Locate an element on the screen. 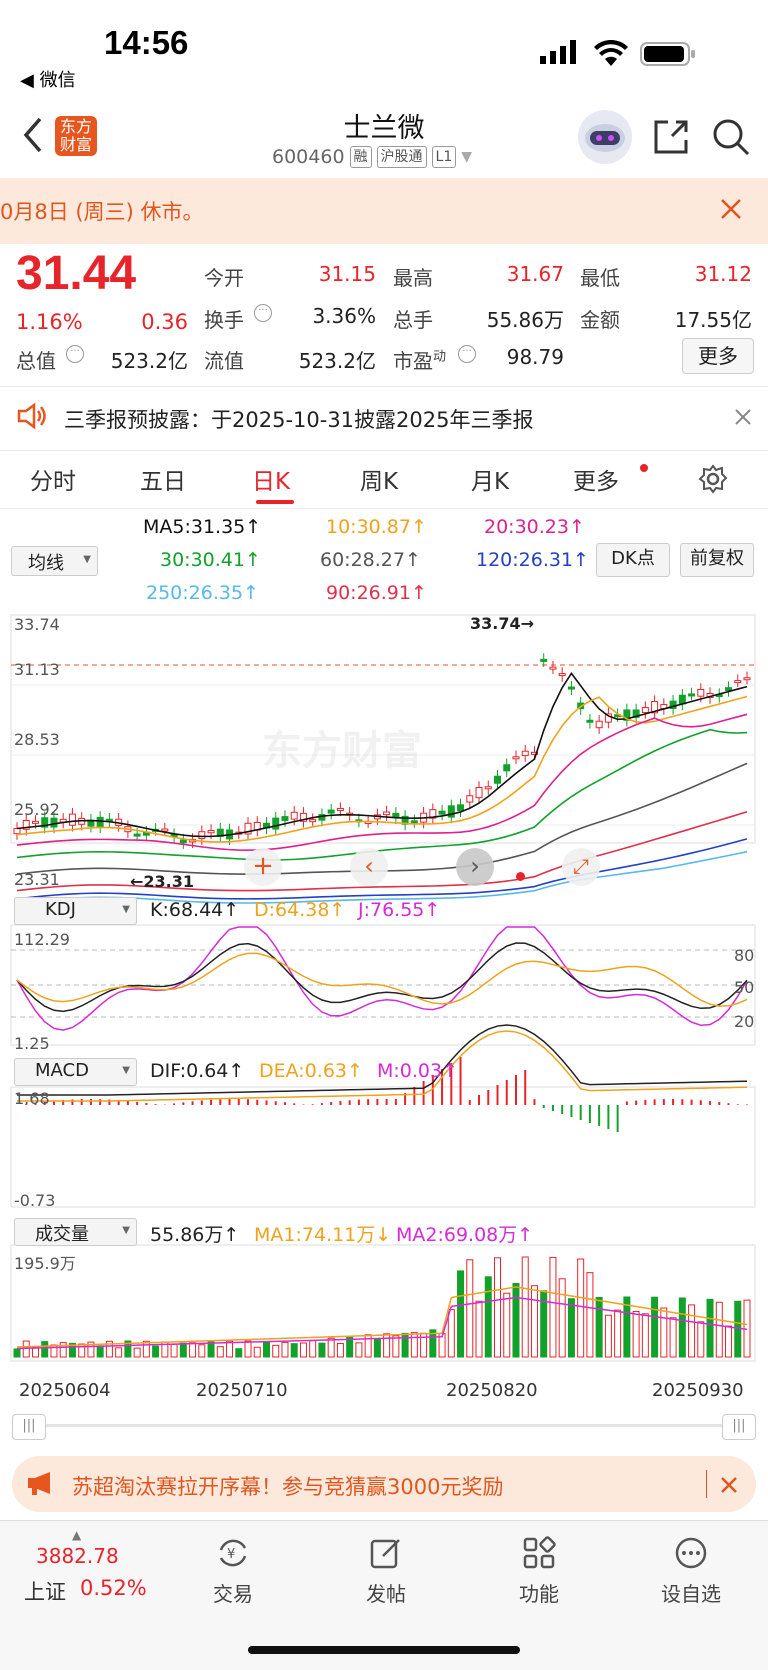  index-name: 上证 is located at coordinates (45, 1592).